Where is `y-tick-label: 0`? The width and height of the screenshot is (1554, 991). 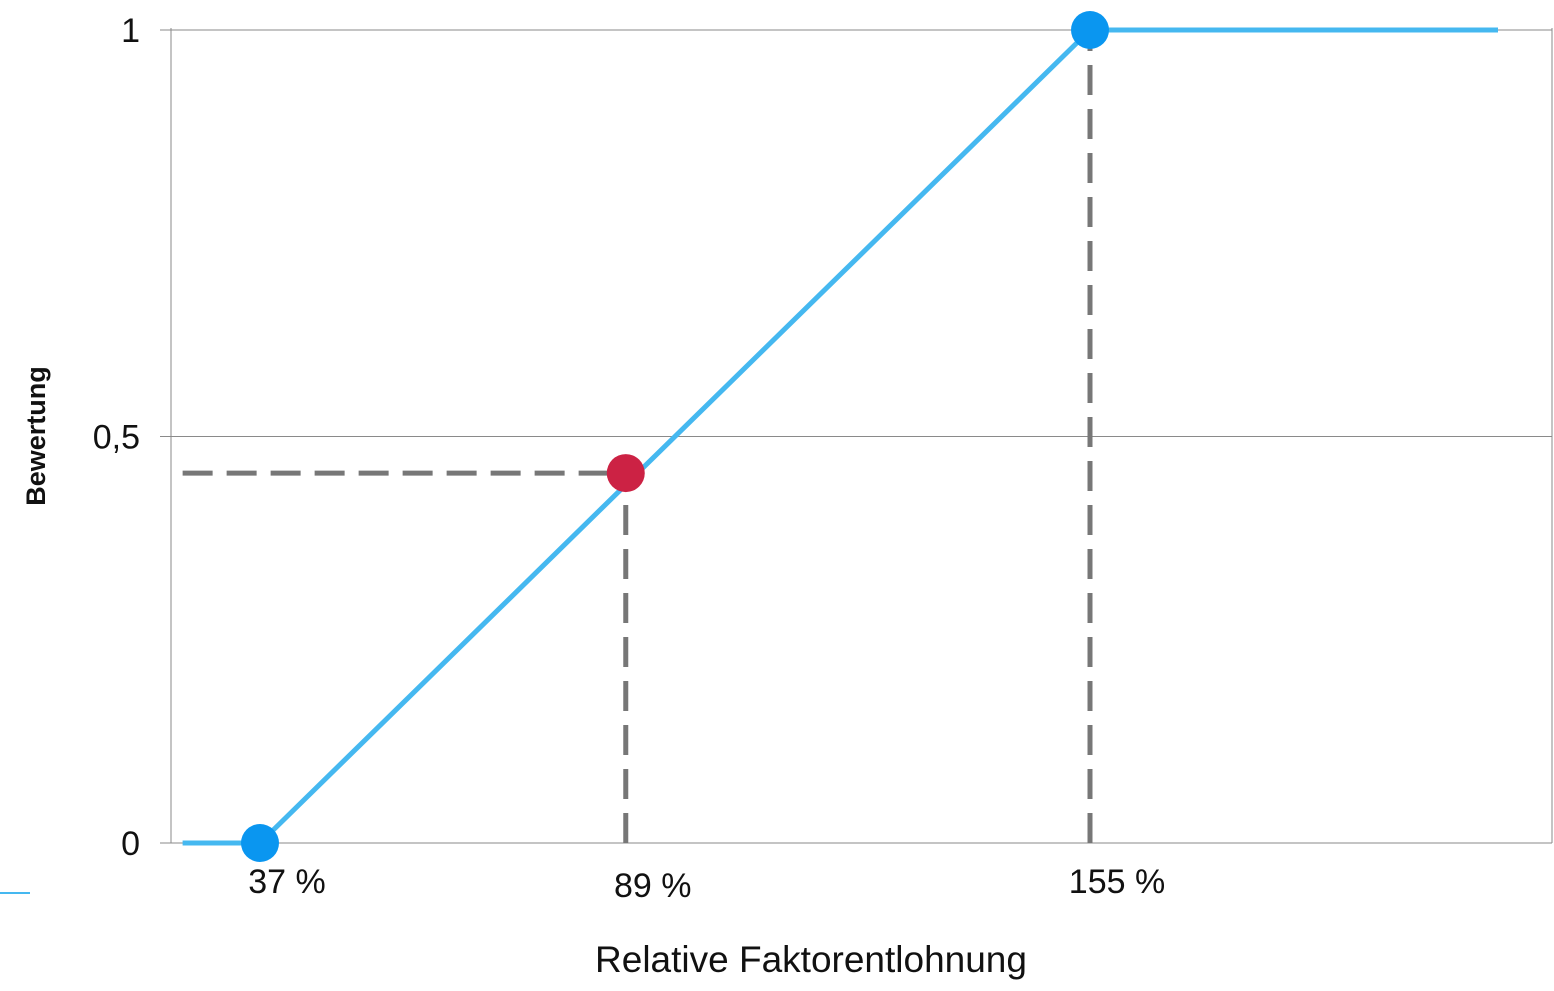 y-tick-label: 0 is located at coordinates (130, 844).